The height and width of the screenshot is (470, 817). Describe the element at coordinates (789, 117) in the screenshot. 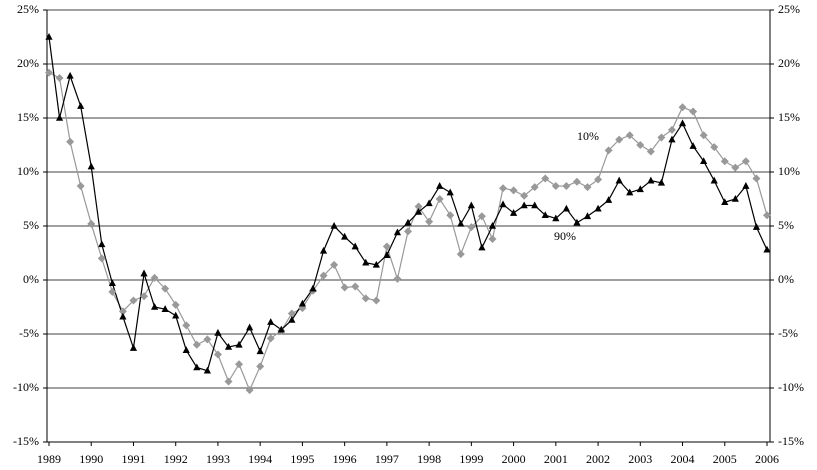

I see `y2-tick-label: 15%` at that location.